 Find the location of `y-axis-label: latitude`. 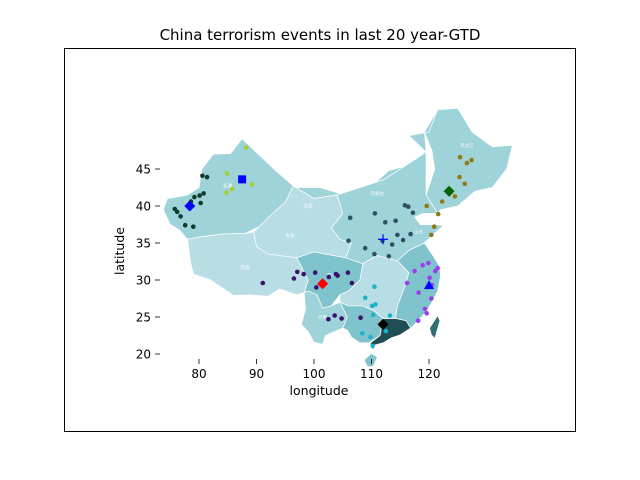

y-axis-label: latitude is located at coordinates (119, 251).